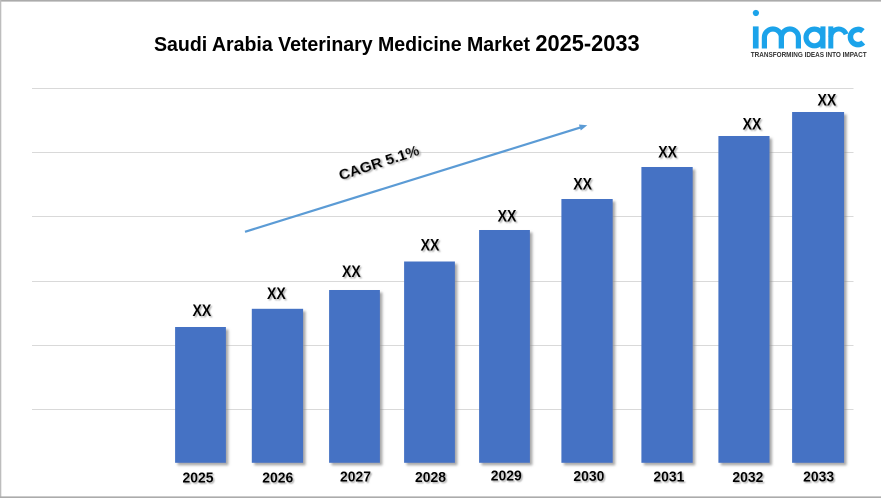 This screenshot has height=498, width=881. I want to click on svg-text: 2032, so click(747, 478).